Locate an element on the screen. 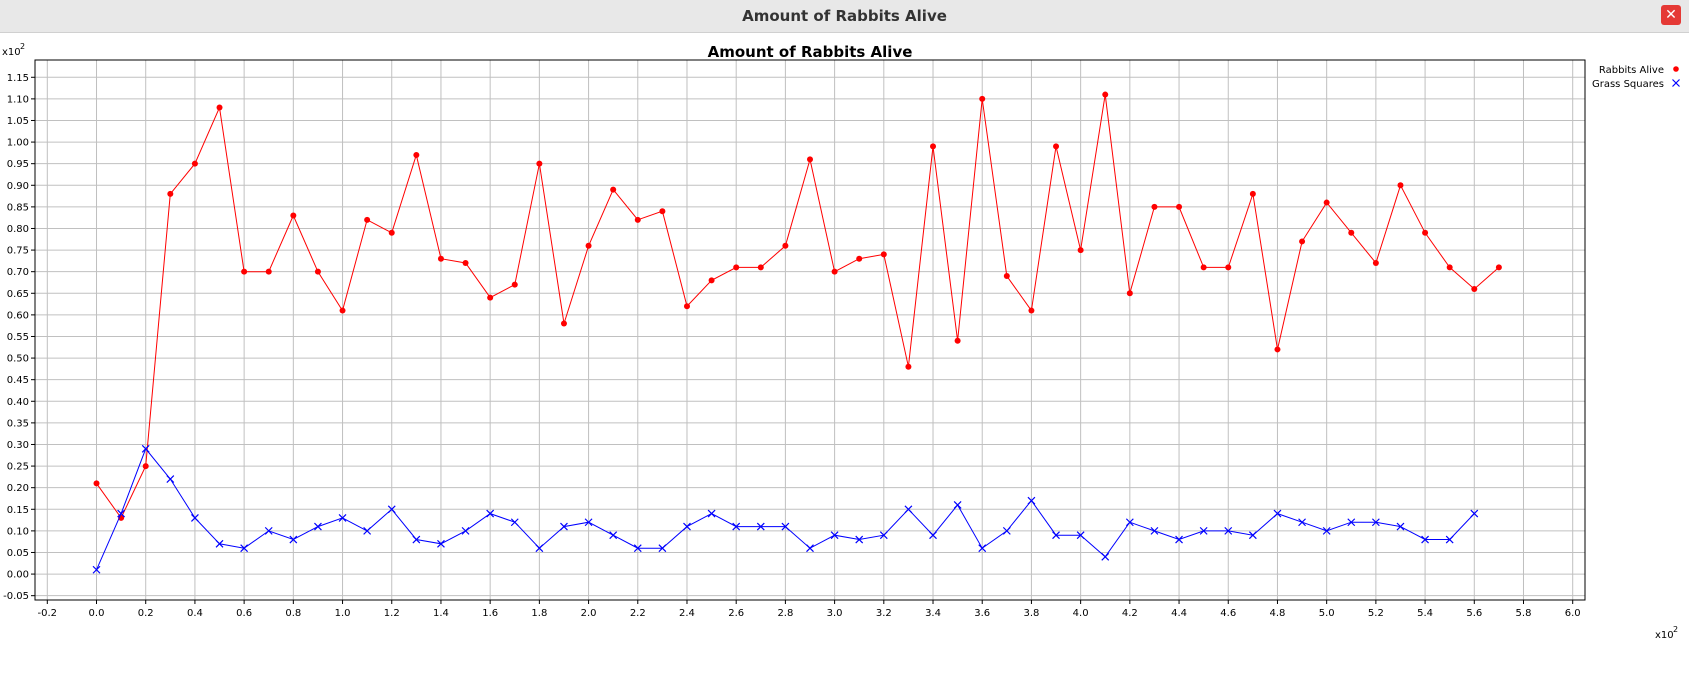  y-tick-label: 0.80 is located at coordinates (18, 229).